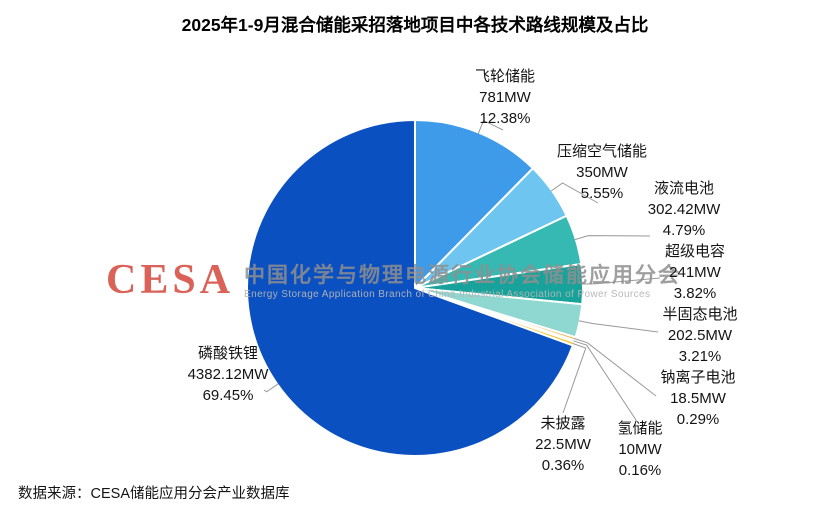  What do you see at coordinates (227, 353) in the screenshot?
I see `slice-name: 磷酸铁锂` at bounding box center [227, 353].